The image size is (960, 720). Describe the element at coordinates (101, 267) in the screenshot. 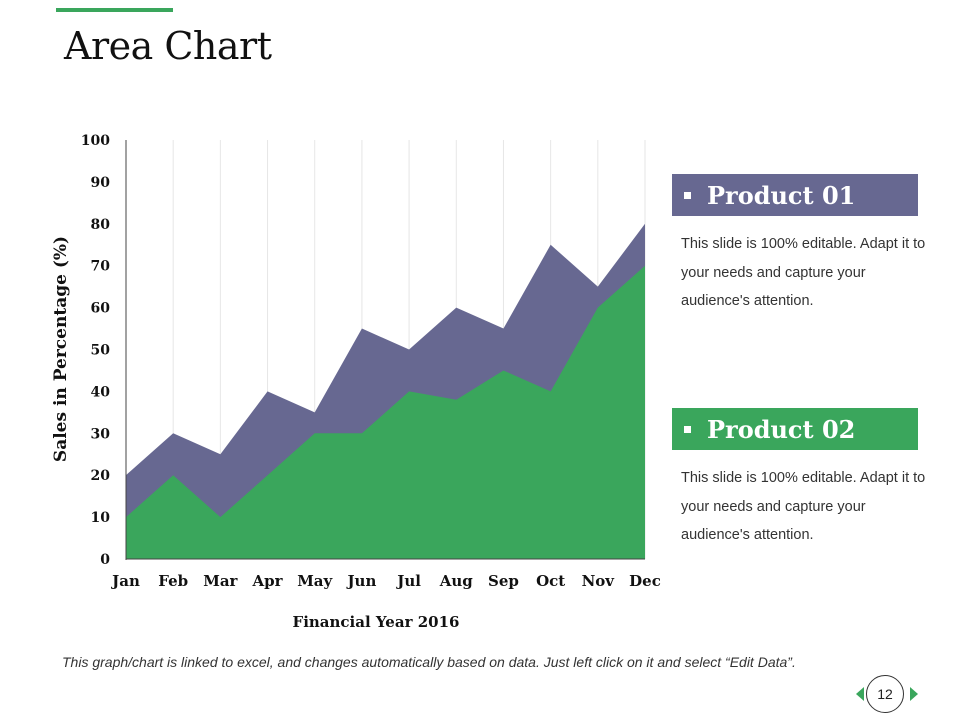

I see `y-tick-label-70: 70` at that location.